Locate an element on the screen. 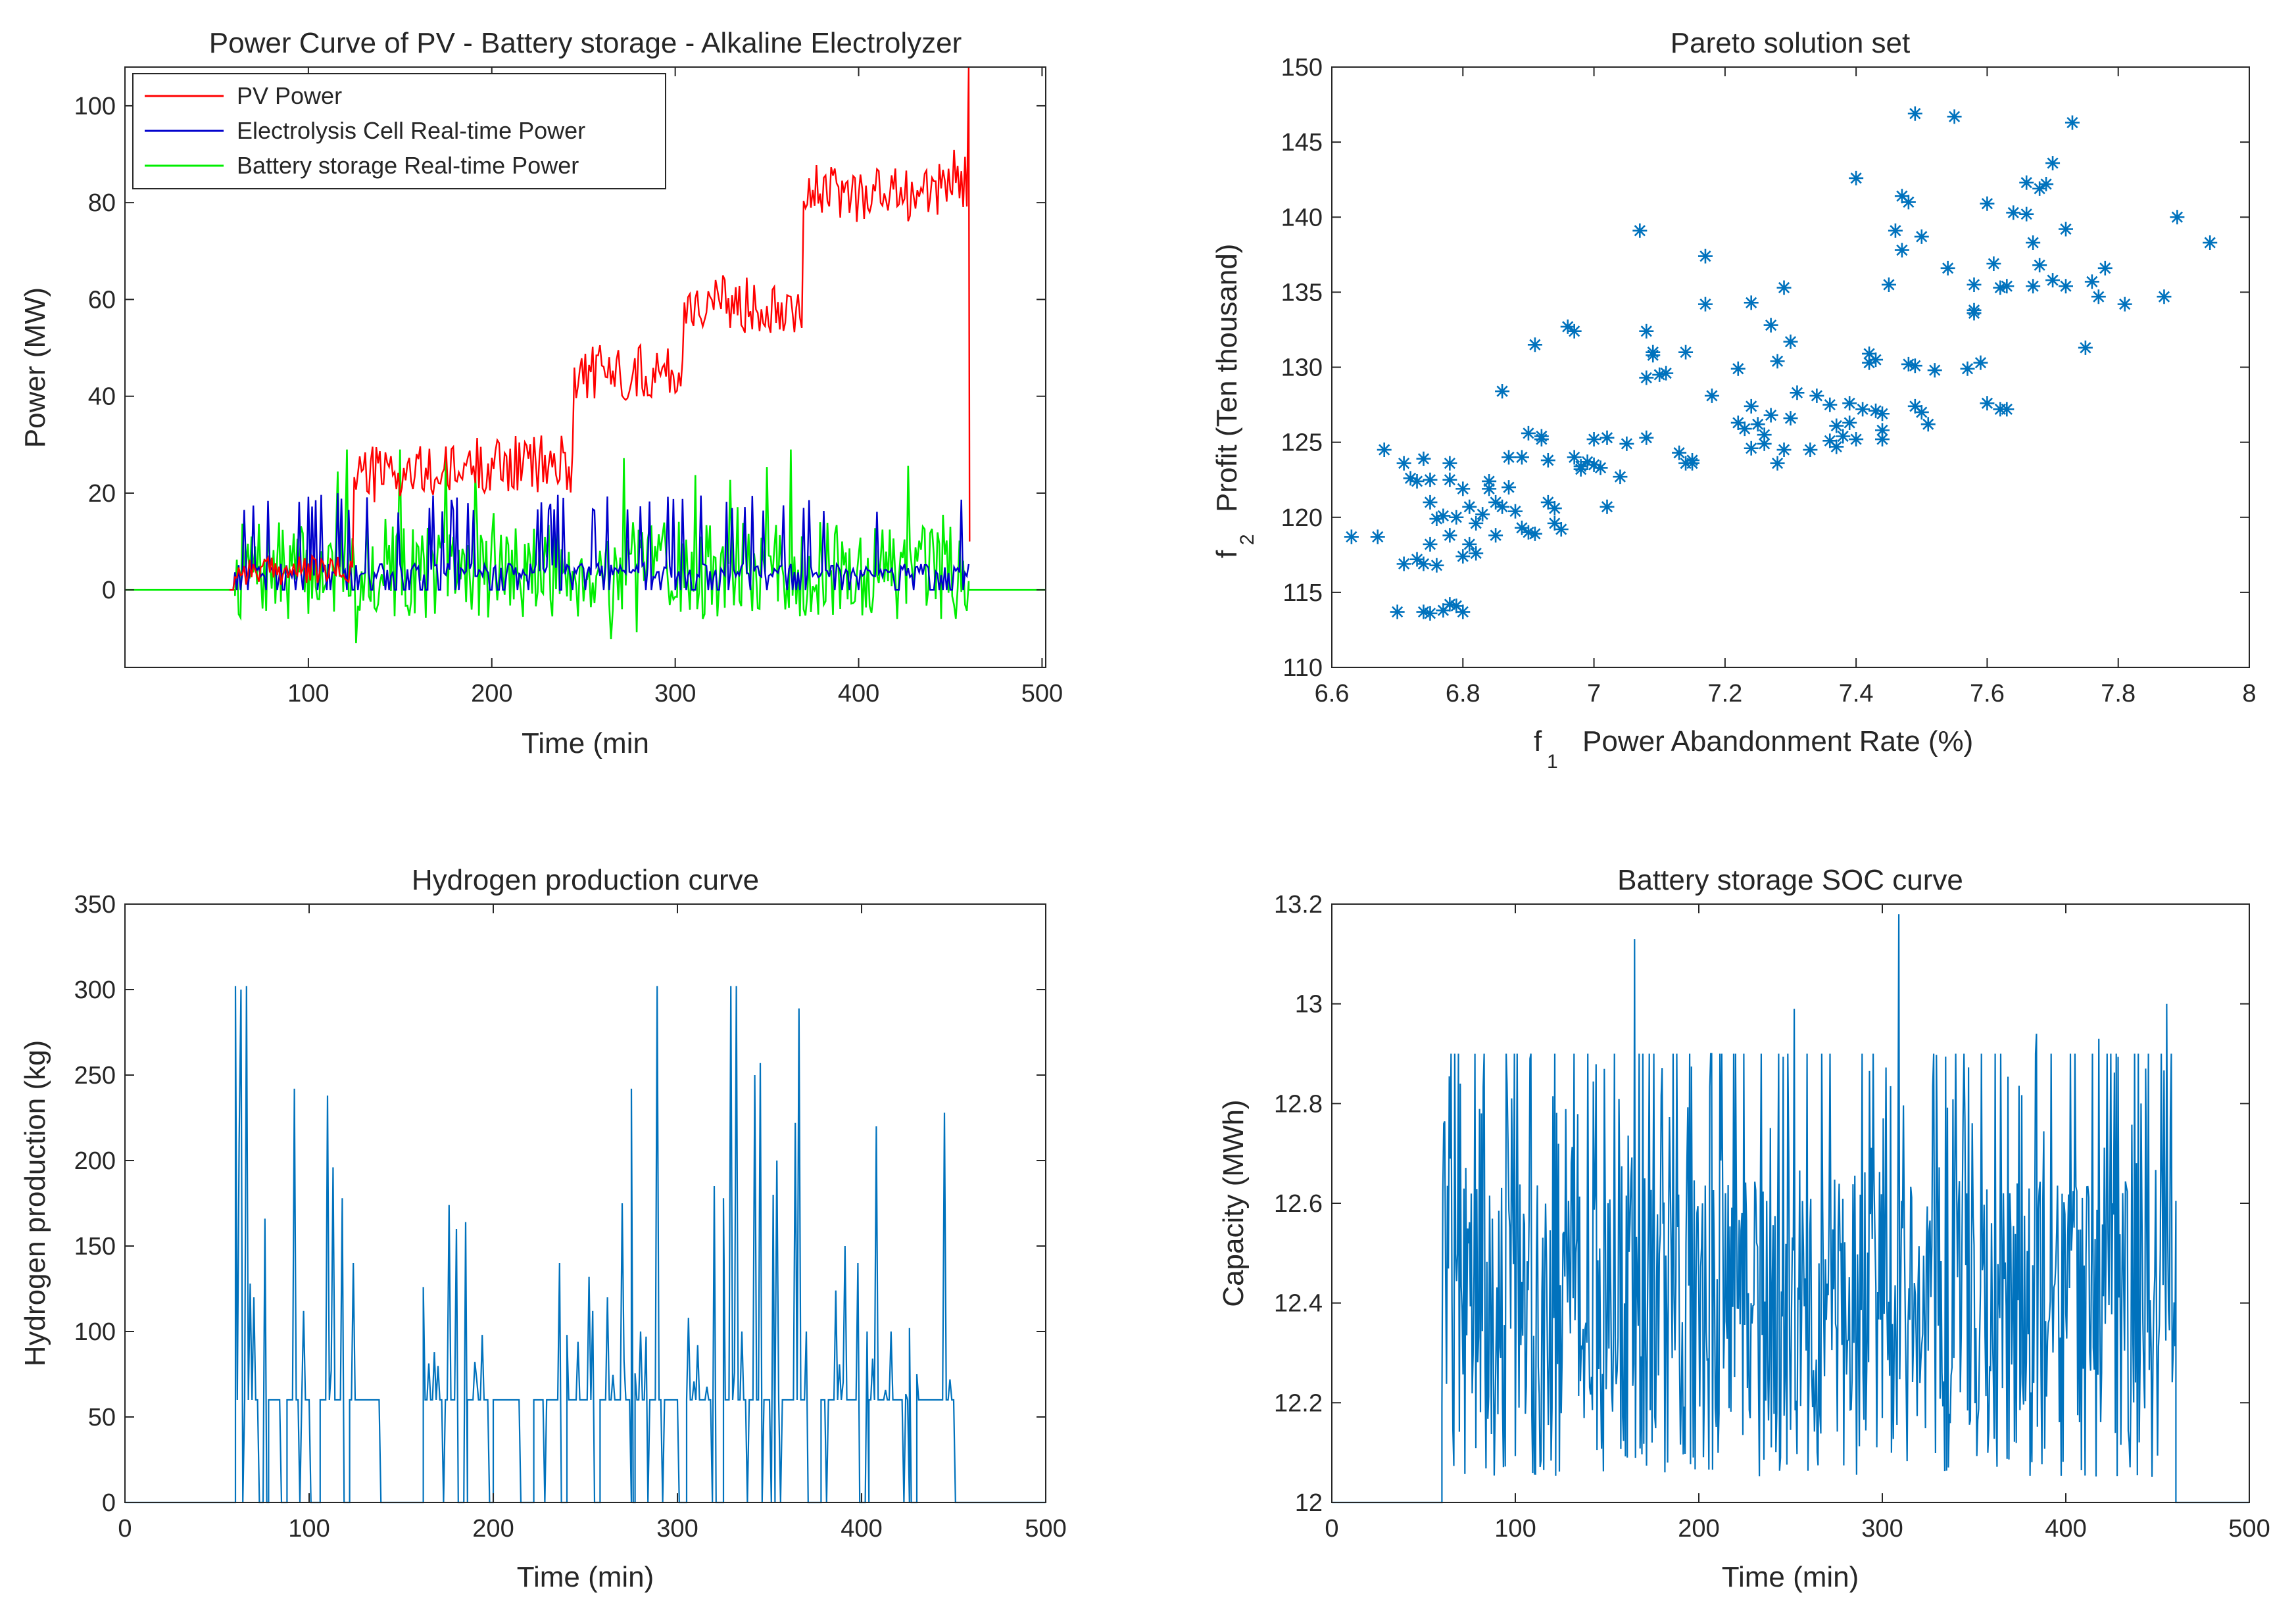 Image resolution: width=2296 pixels, height=1607 pixels. power-x-axis-label: Time (min is located at coordinates (585, 743).